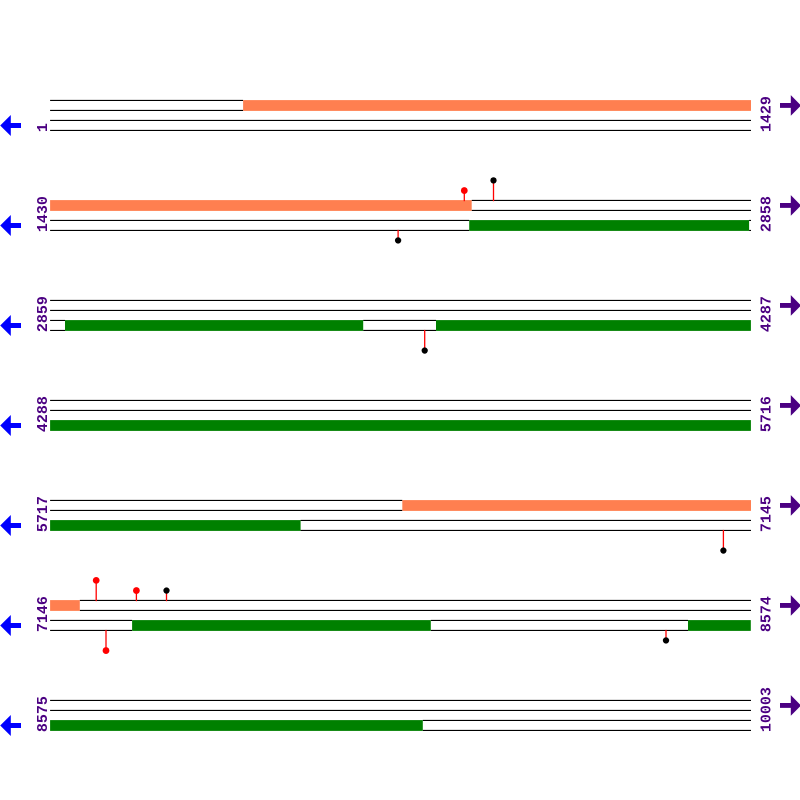 The height and width of the screenshot is (800, 800). What do you see at coordinates (43, 614) in the screenshot?
I see `svg-text: 7146` at bounding box center [43, 614].